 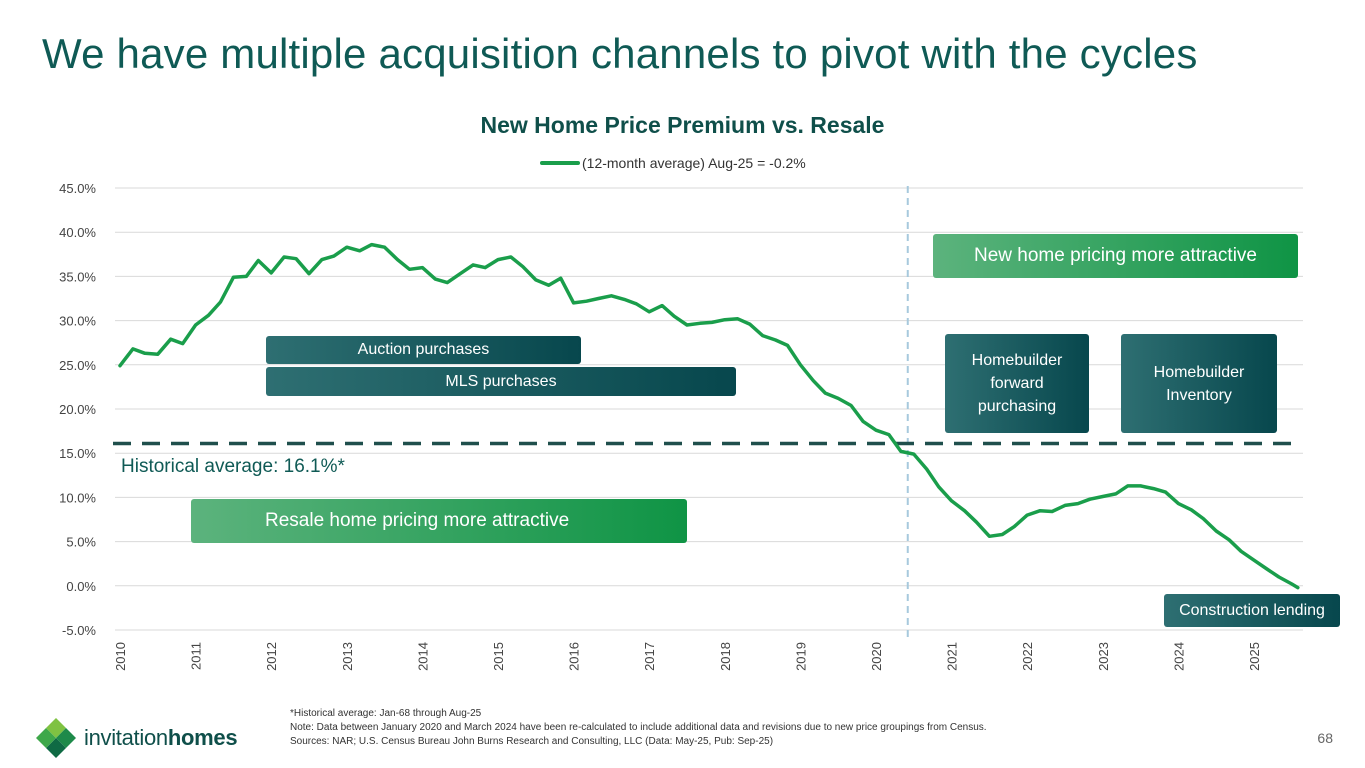 I want to click on mls-purchases-box: MLS purchases, so click(x=501, y=381).